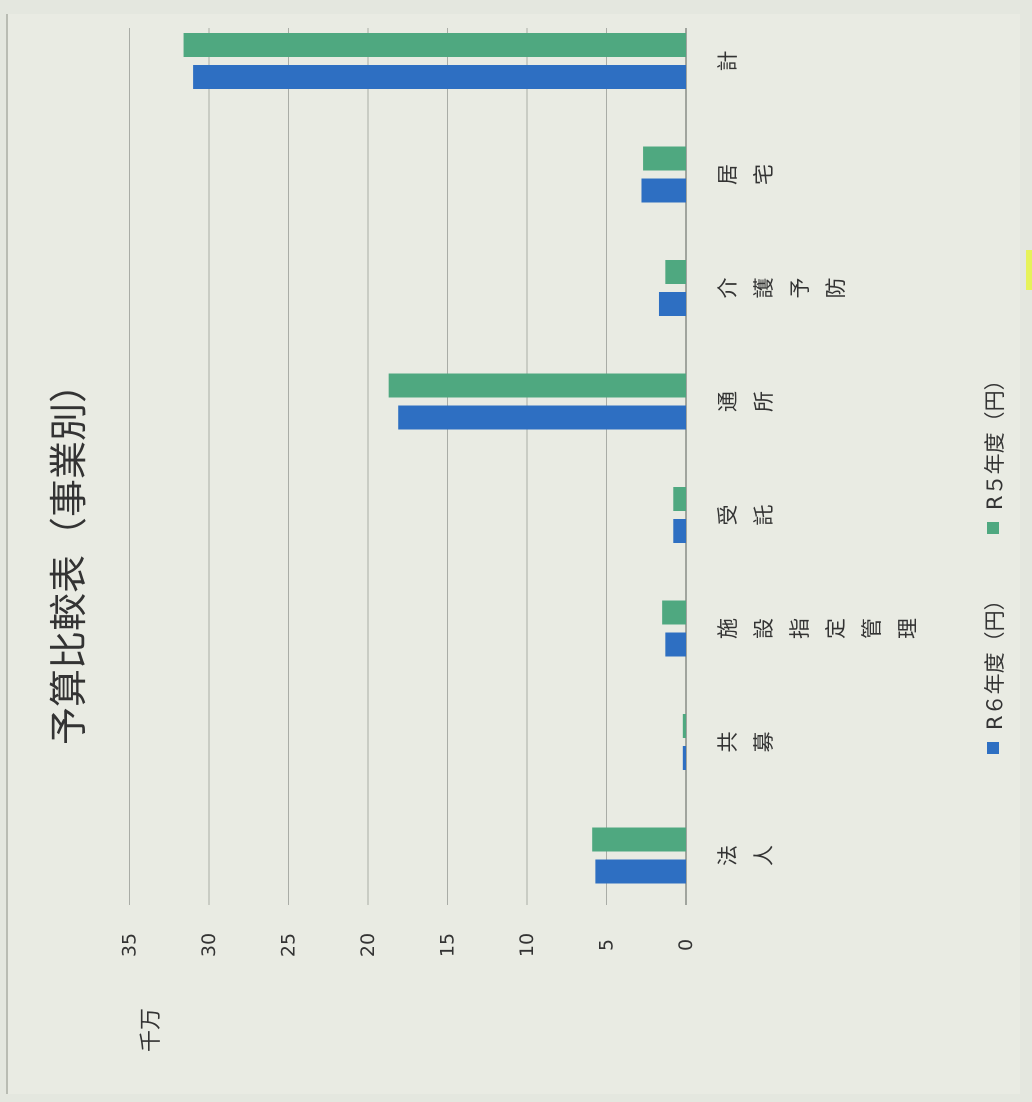 This screenshot has height=1102, width=1032. What do you see at coordinates (728, 742) in the screenshot?
I see `category-label-char: 共` at bounding box center [728, 742].